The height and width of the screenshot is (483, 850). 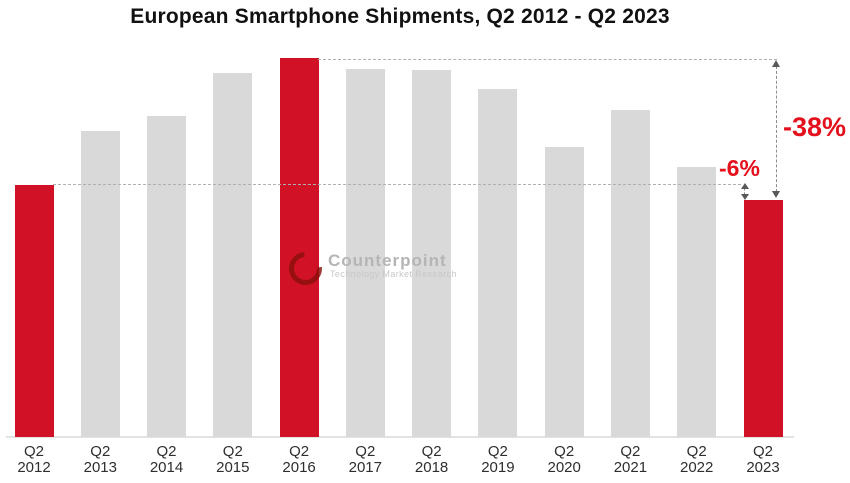 What do you see at coordinates (745, 197) in the screenshot?
I see `small-arrow-down-icon` at bounding box center [745, 197].